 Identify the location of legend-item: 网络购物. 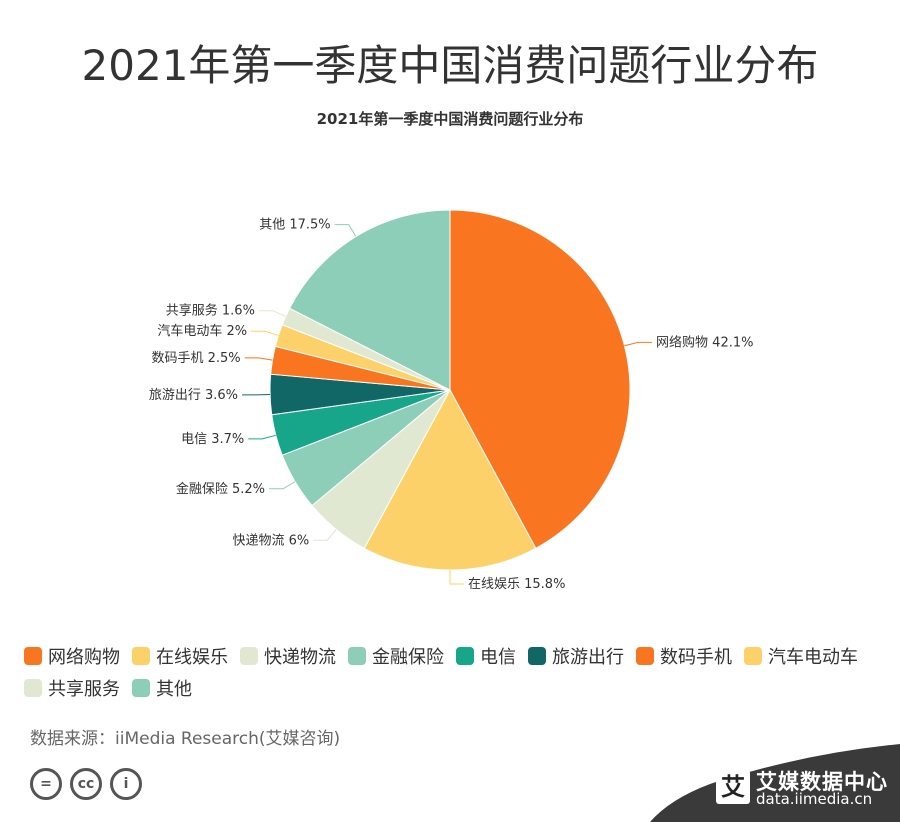
(72, 656).